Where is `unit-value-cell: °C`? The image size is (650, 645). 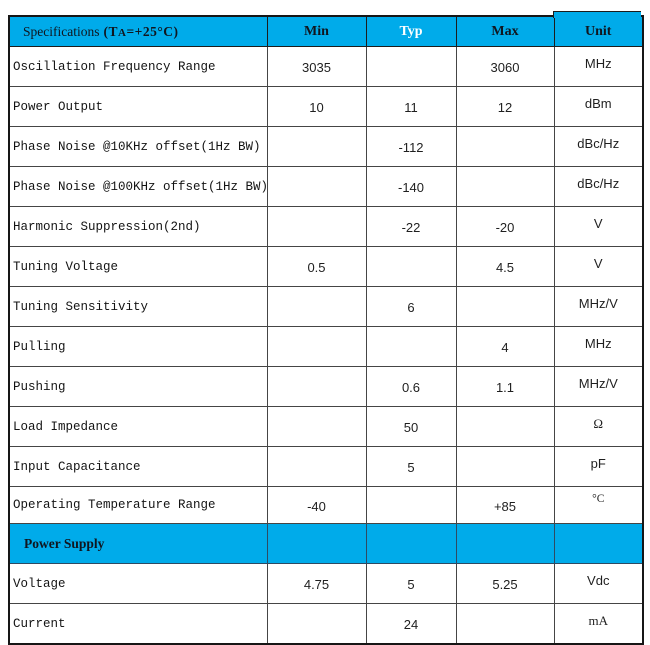 unit-value-cell: °C is located at coordinates (598, 505).